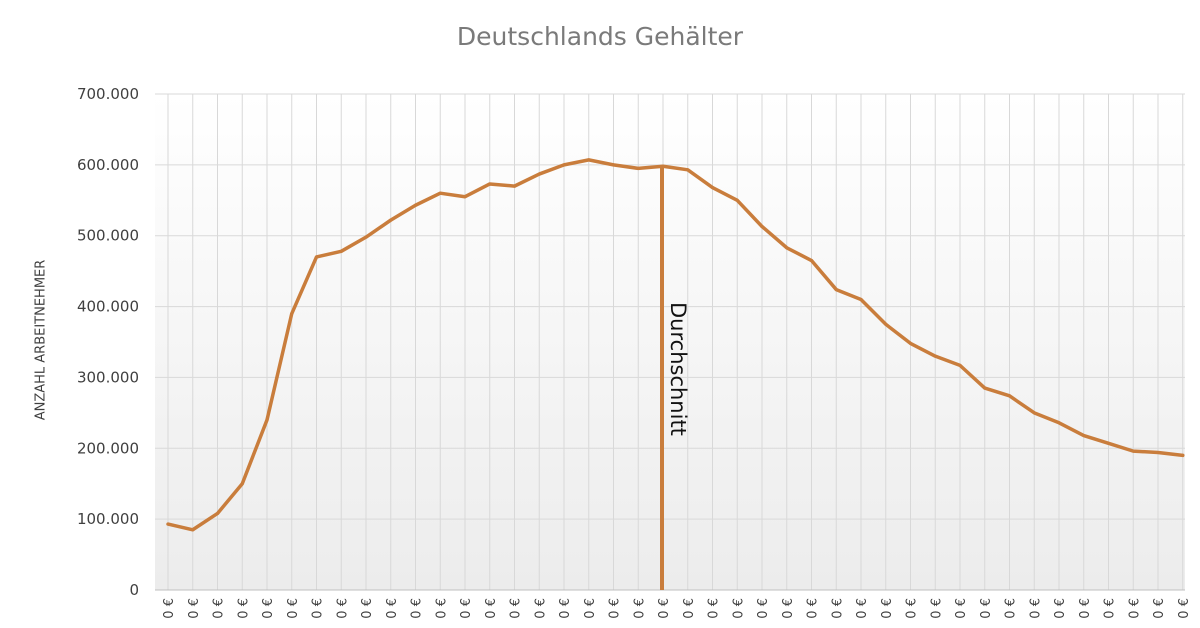 The height and width of the screenshot is (628, 1200). Describe the element at coordinates (134, 590) in the screenshot. I see `y-tick-label: 0` at that location.